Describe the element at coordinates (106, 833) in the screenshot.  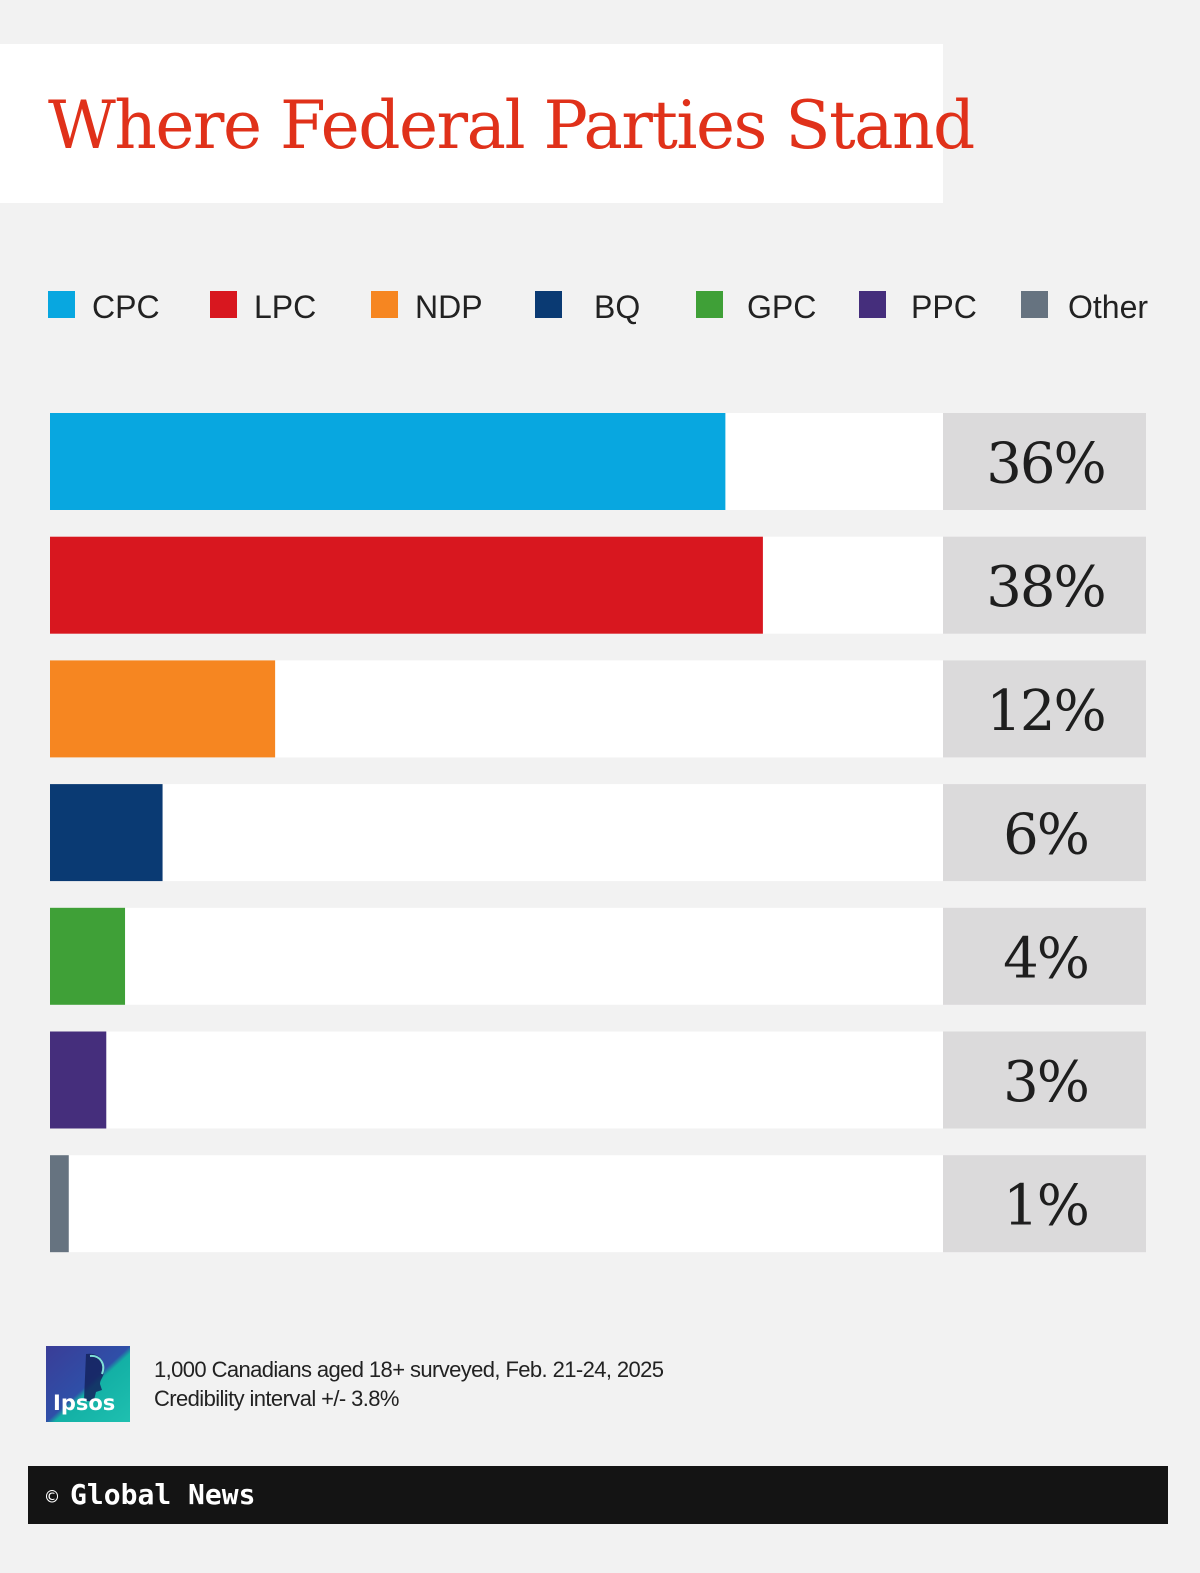
I see `bar-bq` at that location.